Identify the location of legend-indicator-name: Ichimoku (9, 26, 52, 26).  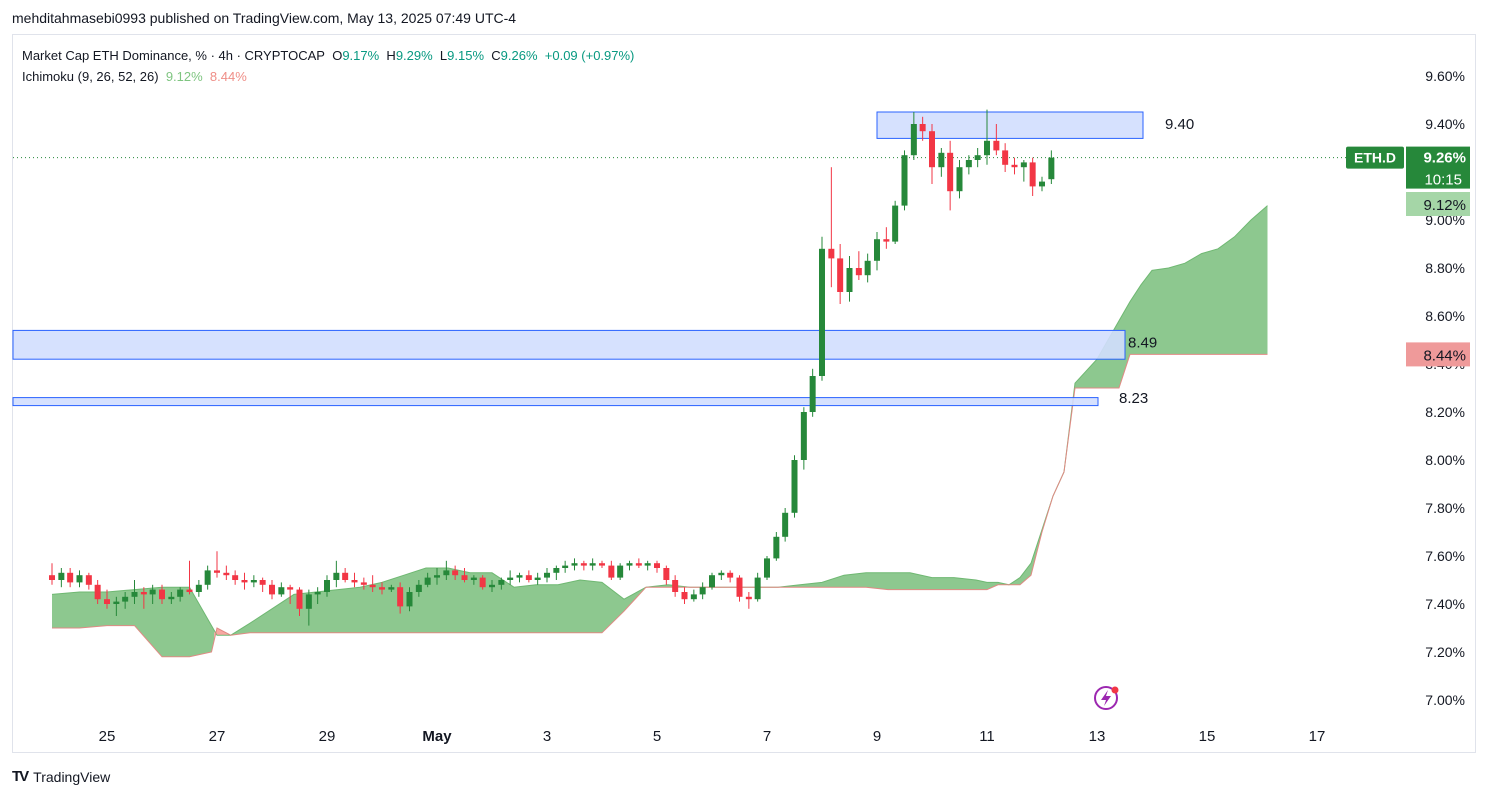
(90, 76).